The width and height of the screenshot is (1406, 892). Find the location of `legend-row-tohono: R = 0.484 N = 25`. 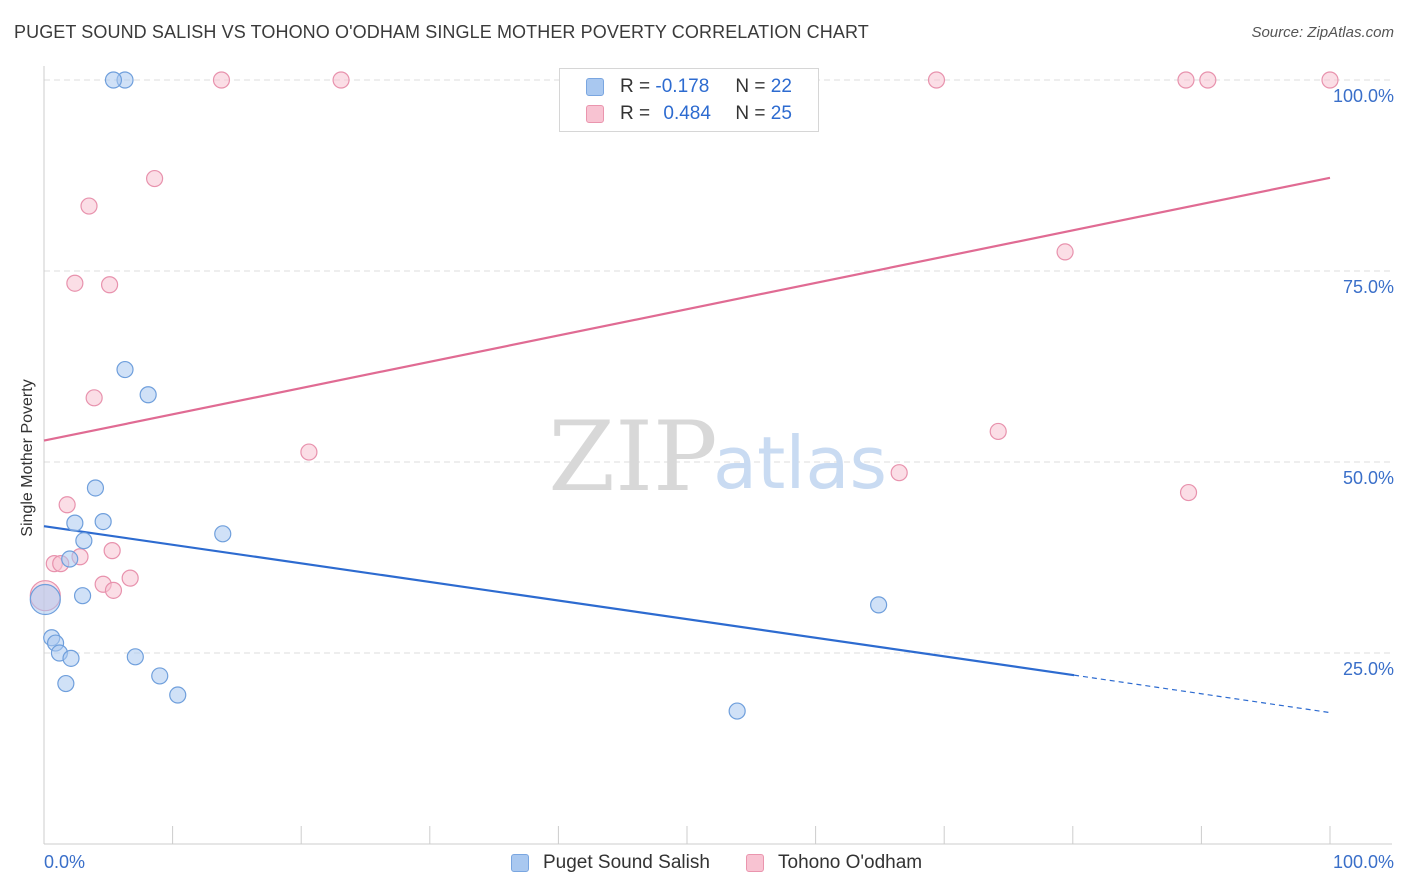

legend-row-tohono: R = 0.484 N = 25 is located at coordinates (689, 114).